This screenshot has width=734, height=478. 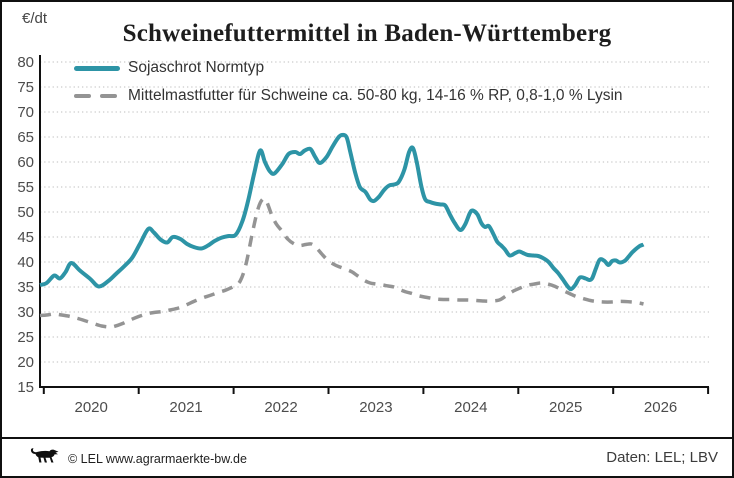 I want to click on legend-item-sojaschrot: Sojaschrot Normtyp, so click(x=348, y=67).